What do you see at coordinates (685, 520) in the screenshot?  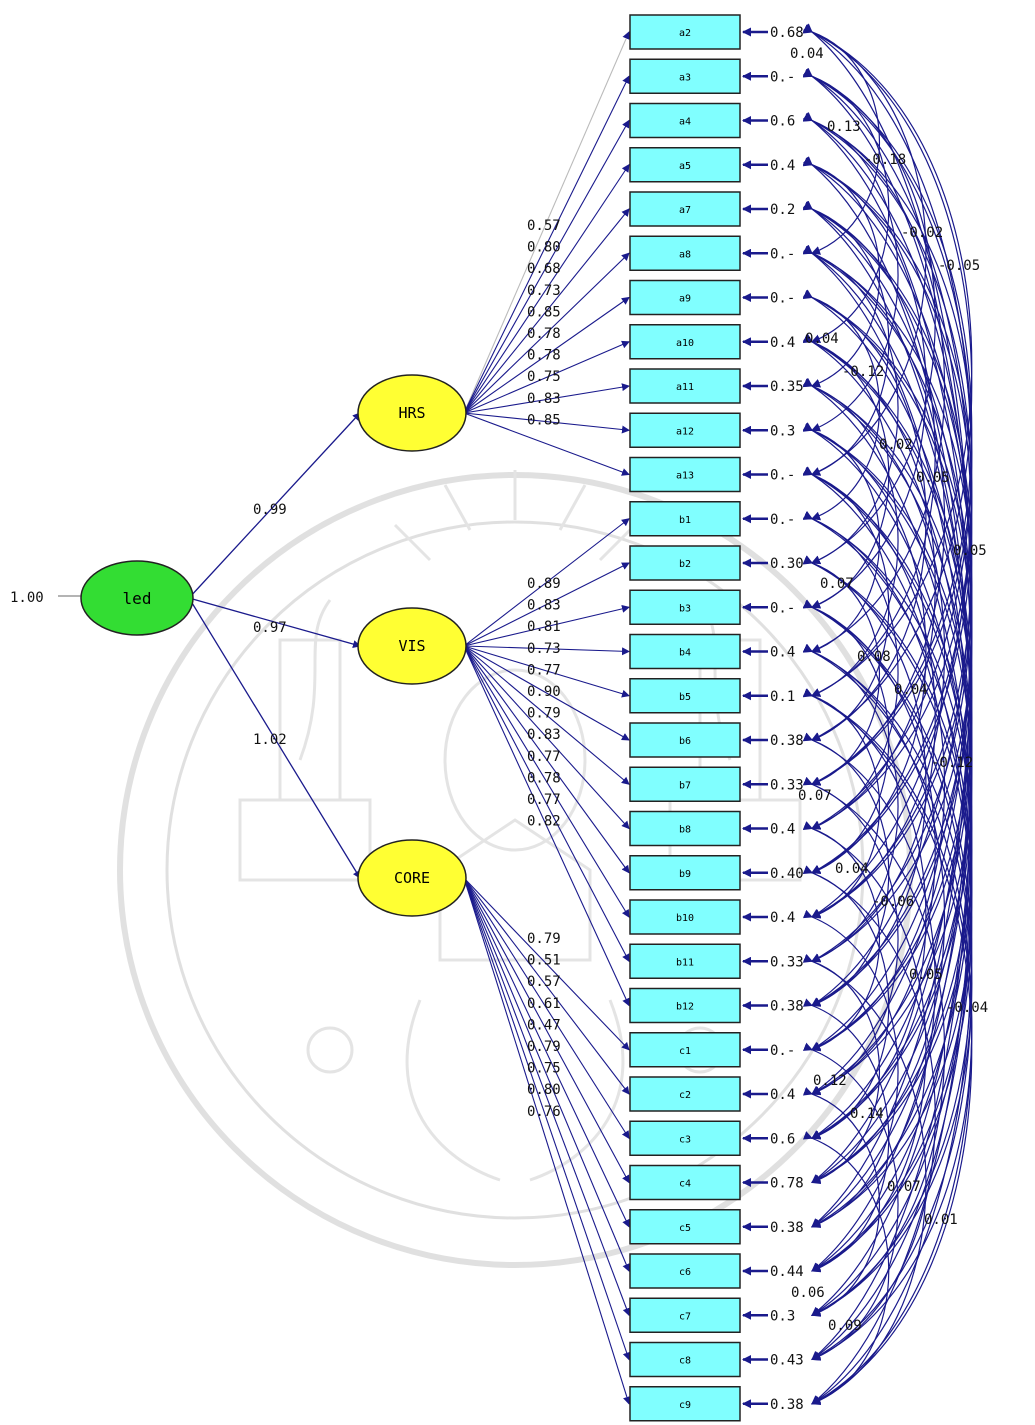 I see `indicator-label: b1` at bounding box center [685, 520].